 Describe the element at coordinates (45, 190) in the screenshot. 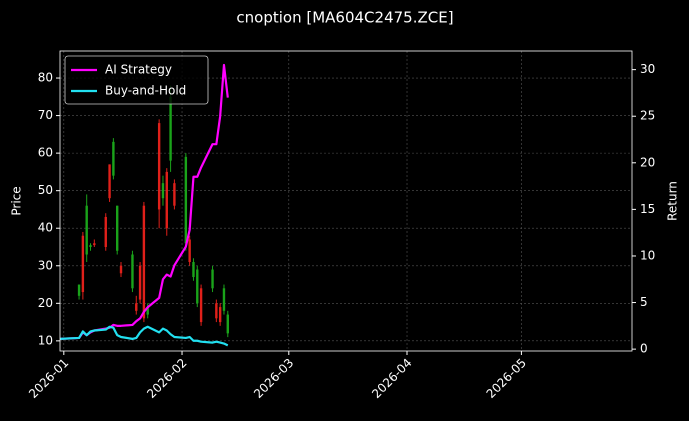

I see `y-tick-label: 50` at that location.